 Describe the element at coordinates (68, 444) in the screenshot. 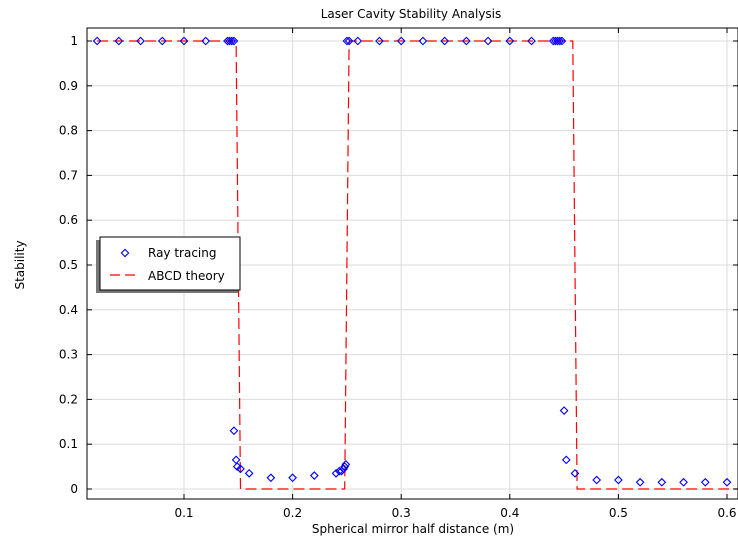

I see `y-tick-label: 0.1` at that location.